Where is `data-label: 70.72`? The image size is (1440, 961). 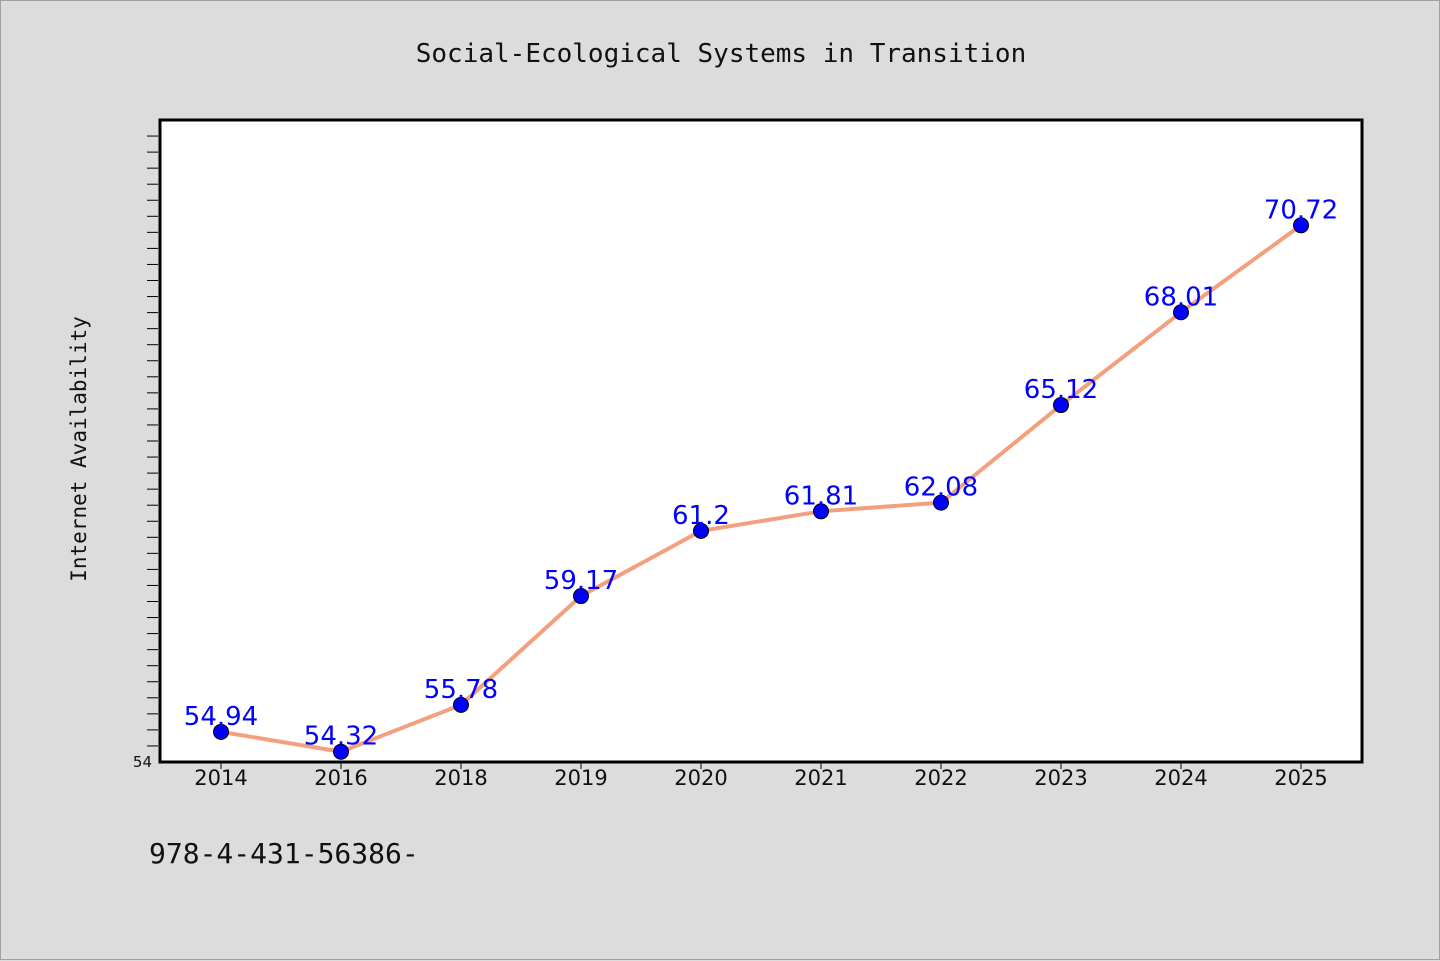 data-label: 70.72 is located at coordinates (1301, 210).